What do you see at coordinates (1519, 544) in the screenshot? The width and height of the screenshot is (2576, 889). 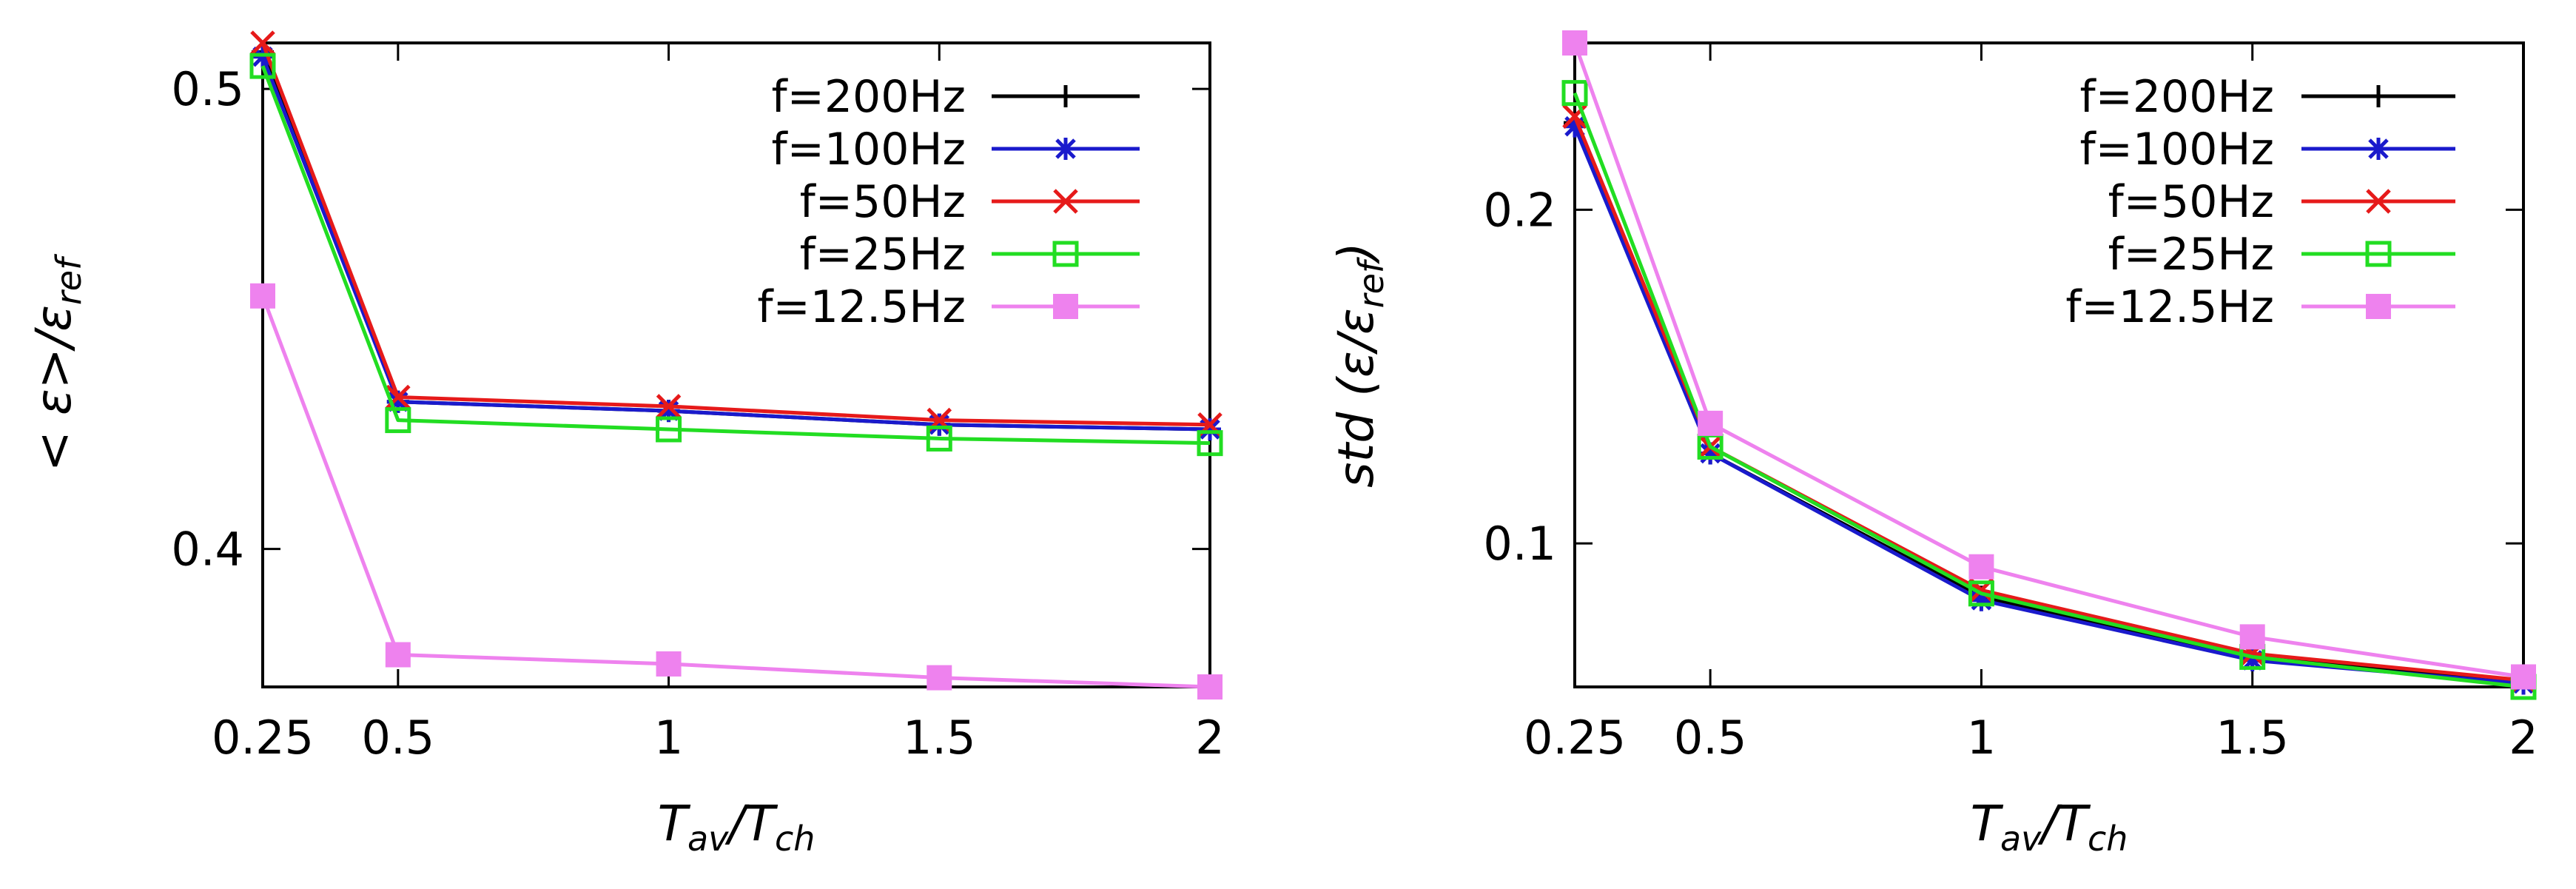 I see `y-tick-label: 0.1` at bounding box center [1519, 544].